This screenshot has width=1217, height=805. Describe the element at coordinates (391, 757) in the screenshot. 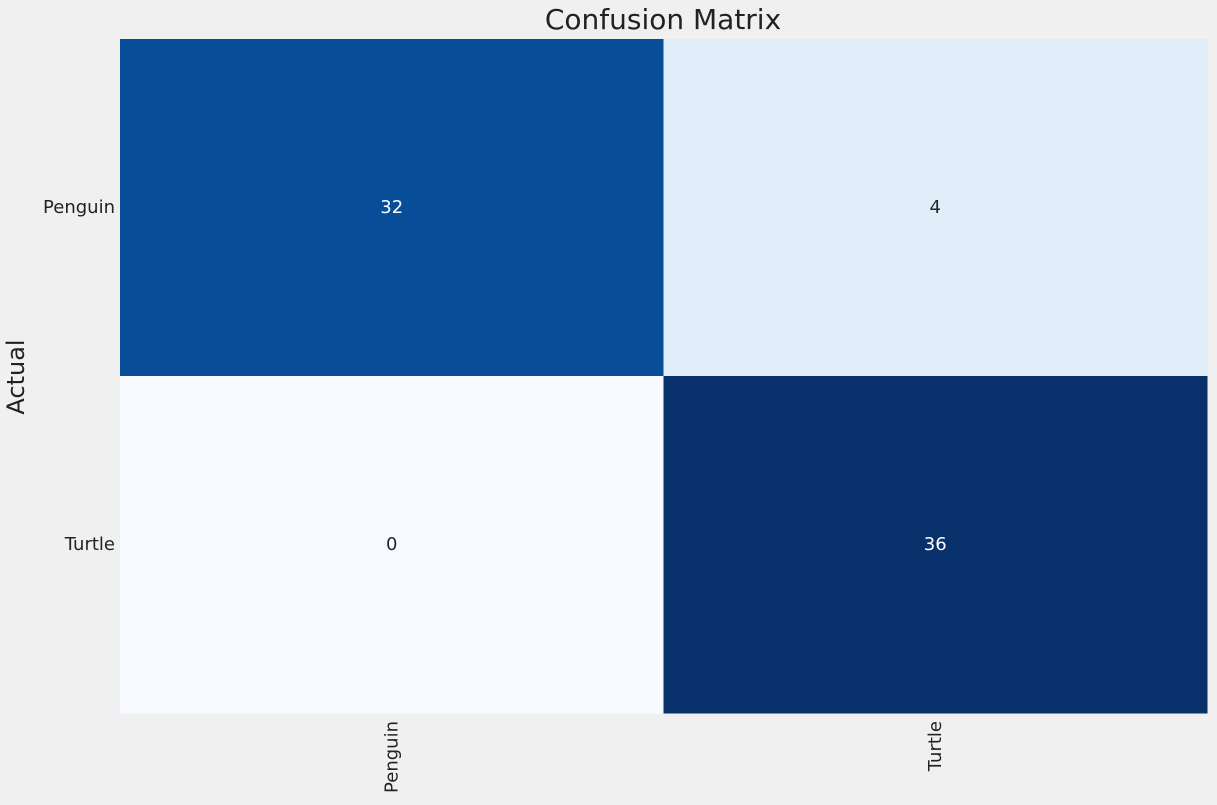

I see `column-tick-label-penguin: Penguin` at that location.